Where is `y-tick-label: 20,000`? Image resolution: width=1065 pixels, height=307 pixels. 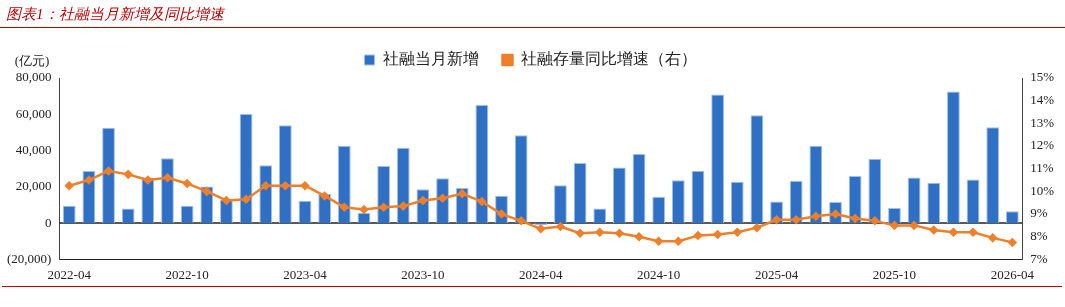 y-tick-label: 20,000 is located at coordinates (33, 186).